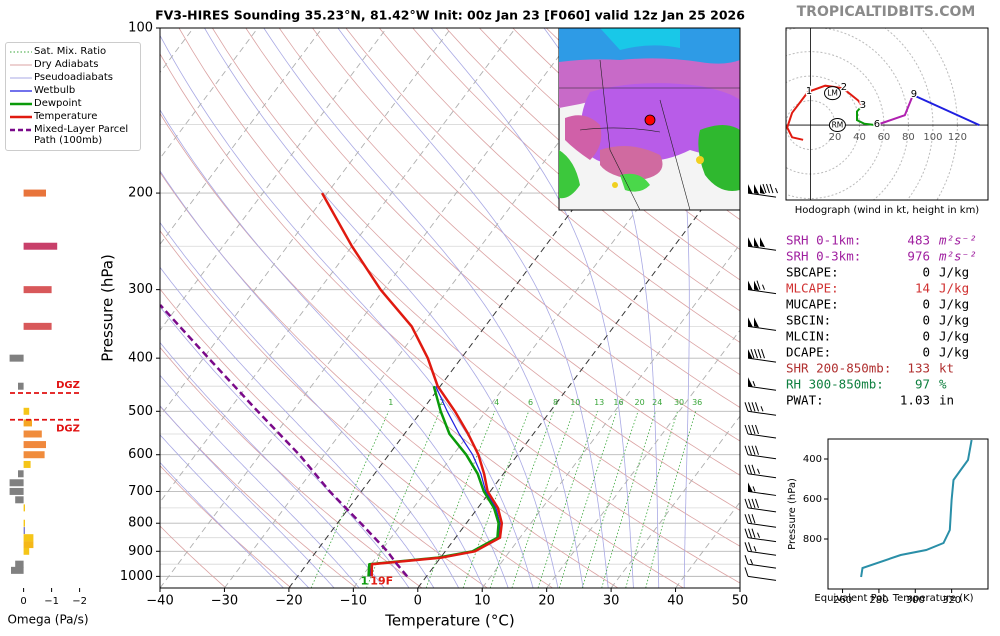  Describe the element at coordinates (58, 103) in the screenshot. I see `legend-label: Dewpoint` at that location.